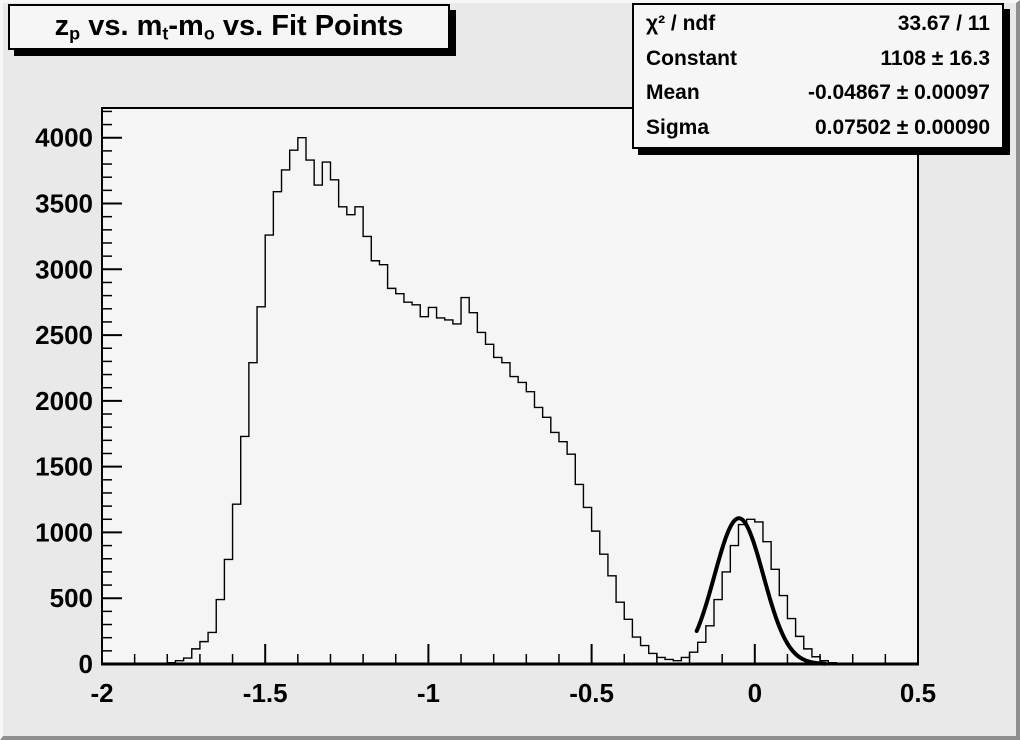  Describe the element at coordinates (64, 269) in the screenshot. I see `y-tick-label: 3000` at that location.